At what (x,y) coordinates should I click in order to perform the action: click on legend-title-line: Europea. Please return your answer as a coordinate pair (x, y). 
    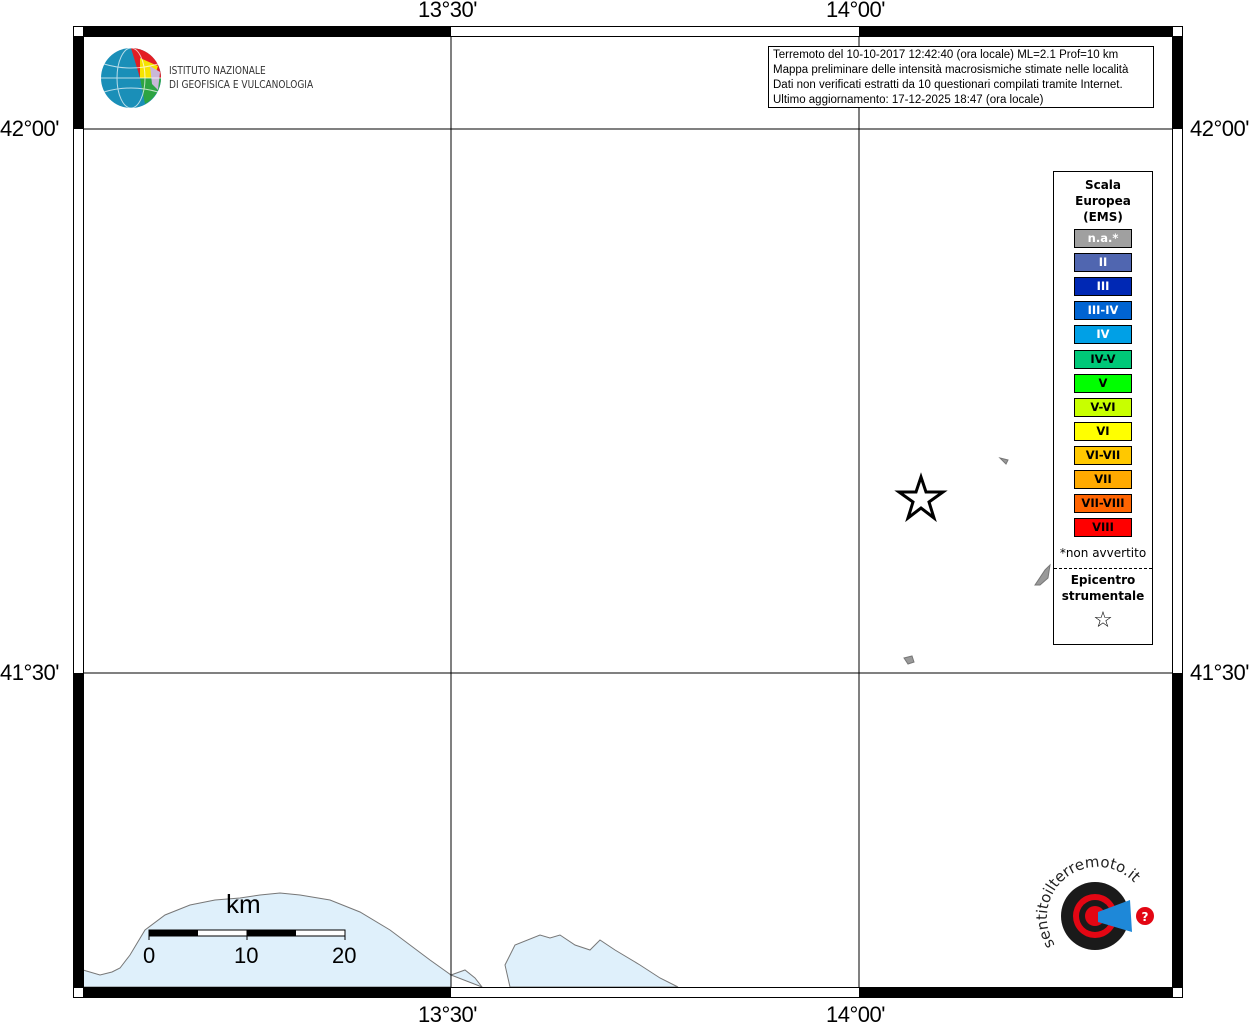
    Looking at the image, I should click on (1103, 201).